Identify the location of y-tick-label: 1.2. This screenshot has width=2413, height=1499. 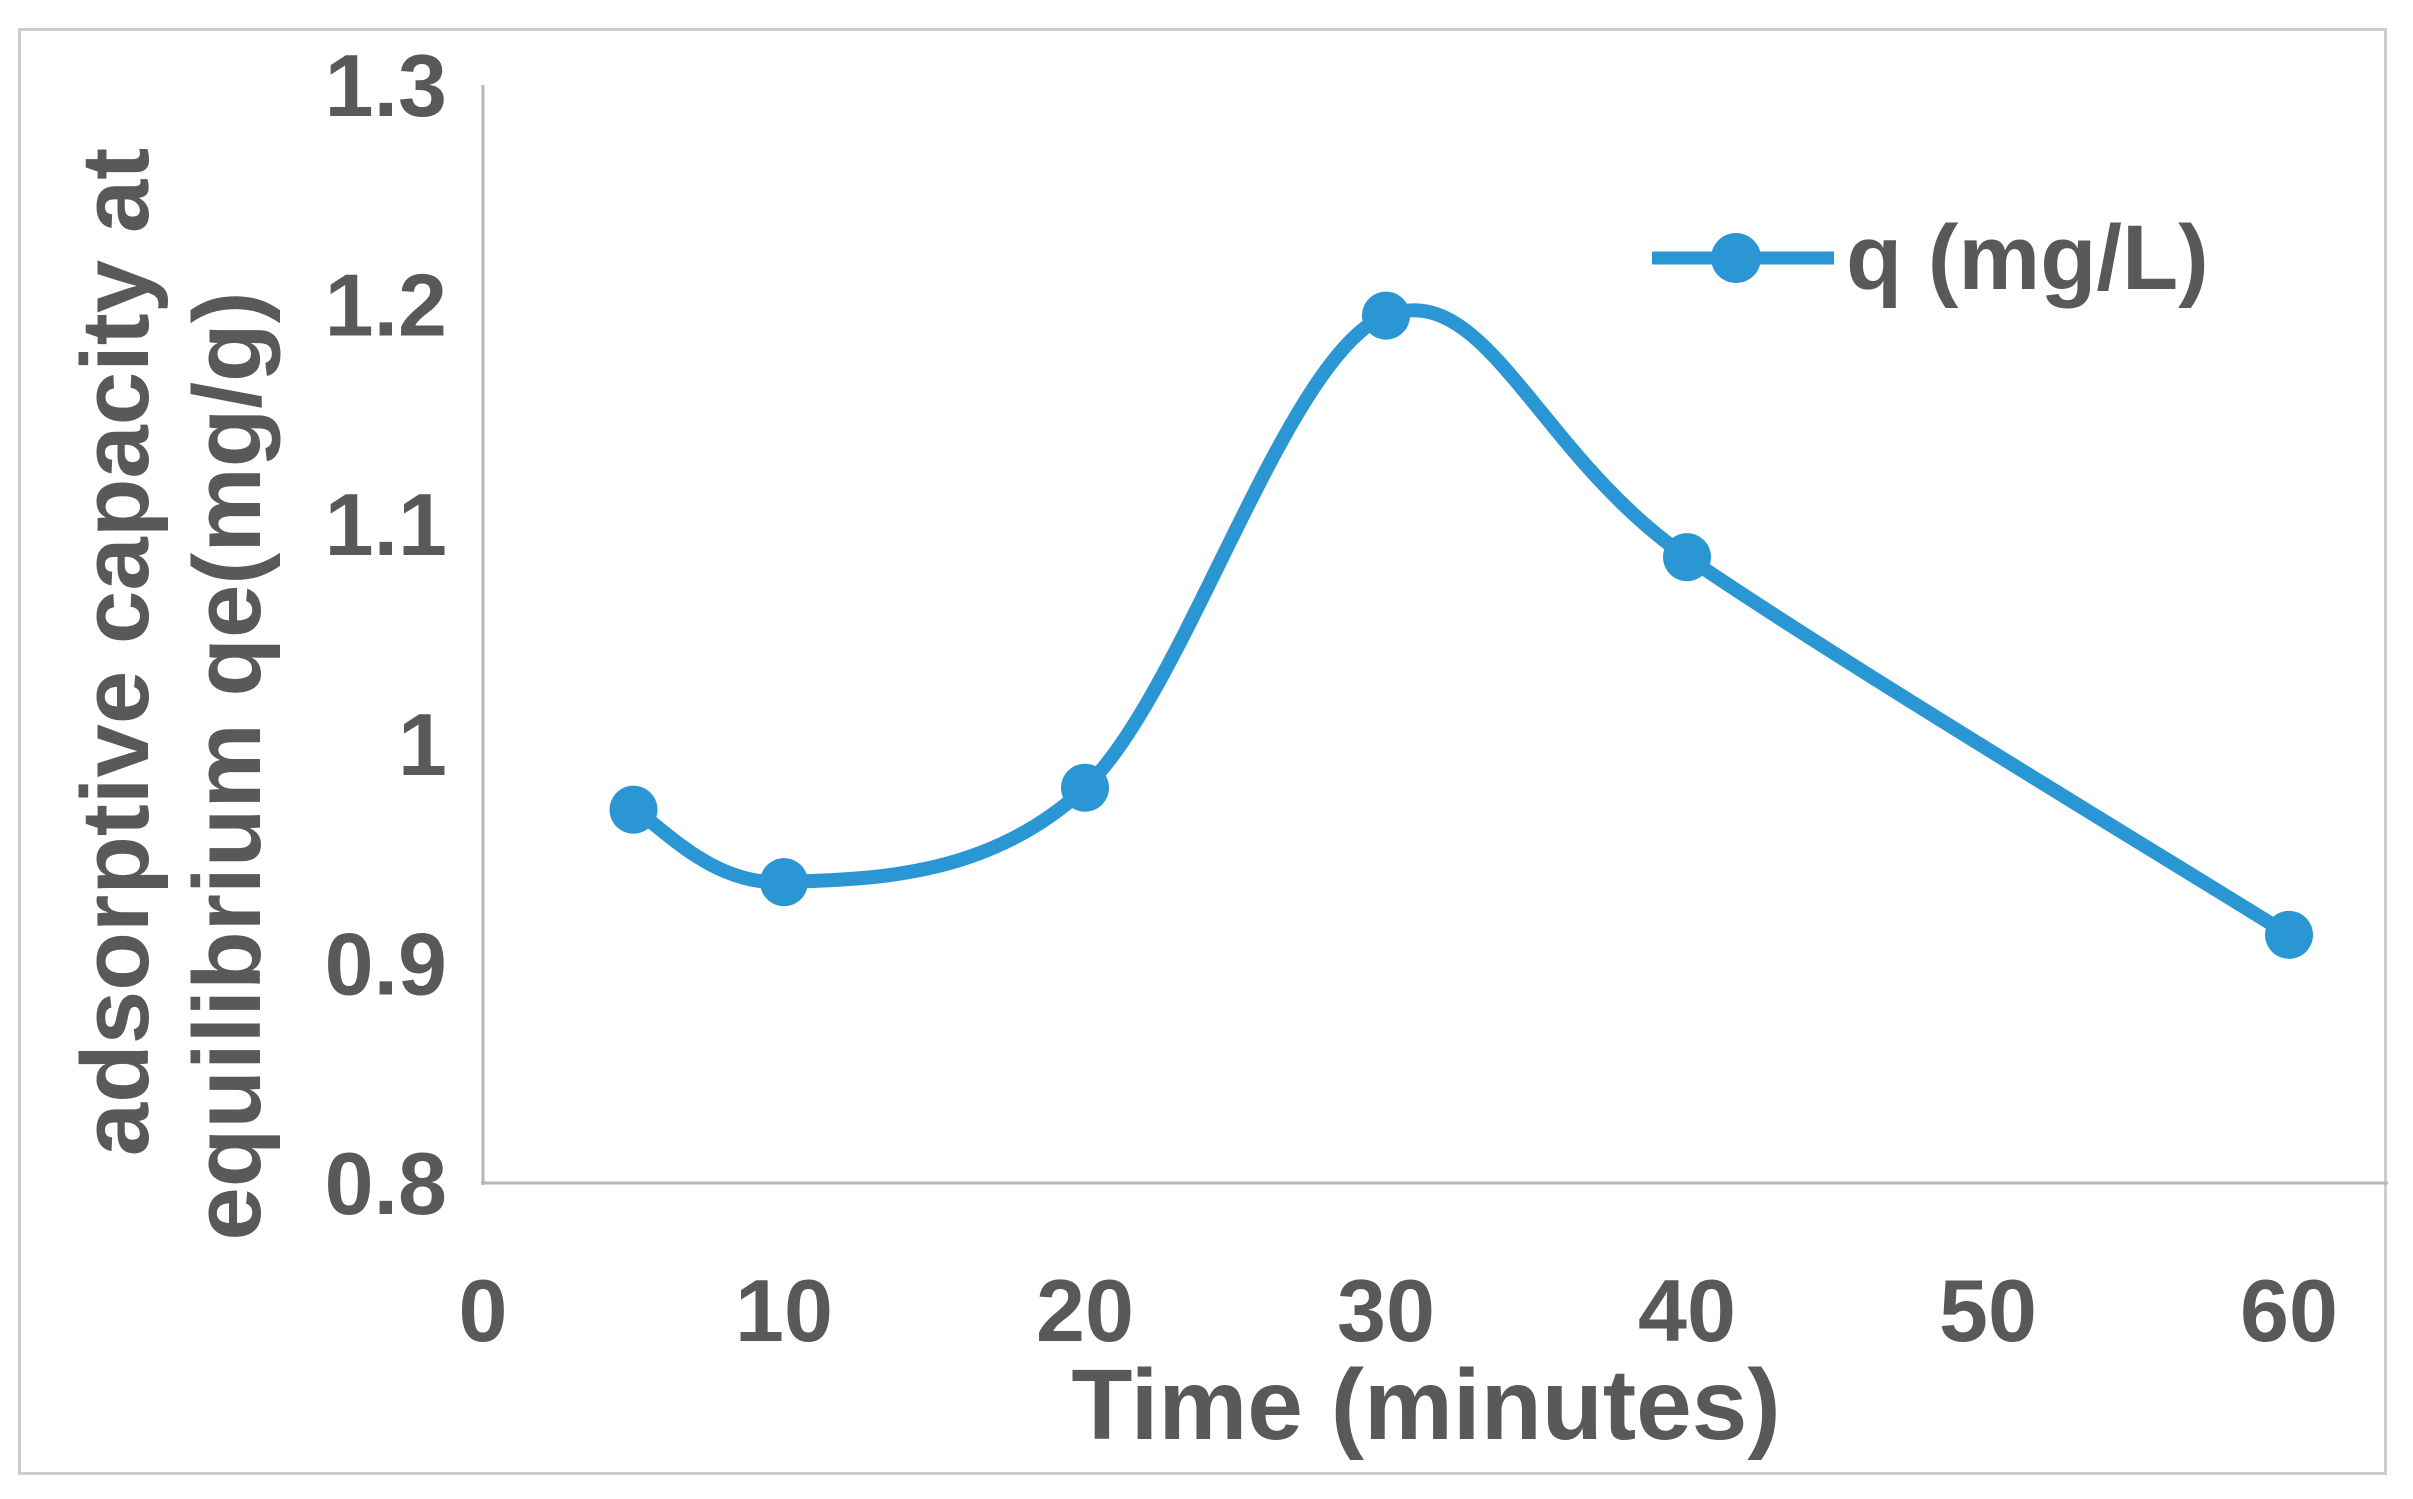
(386, 305).